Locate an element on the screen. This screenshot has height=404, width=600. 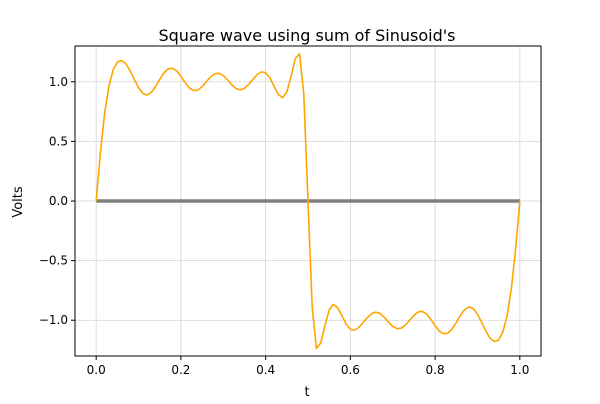
x-tick-label: 1.0 is located at coordinates (519, 370).